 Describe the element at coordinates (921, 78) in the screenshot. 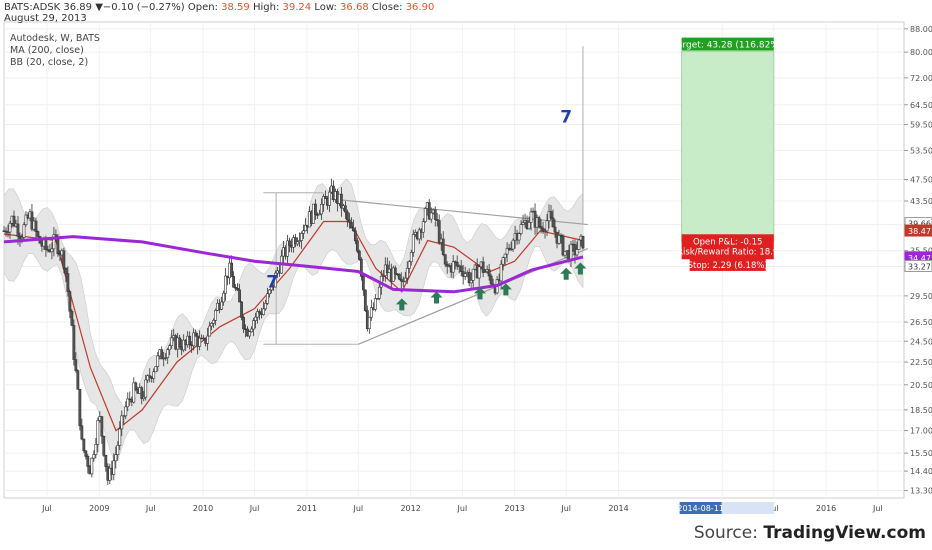

I see `y-tick-label: 72.00` at that location.